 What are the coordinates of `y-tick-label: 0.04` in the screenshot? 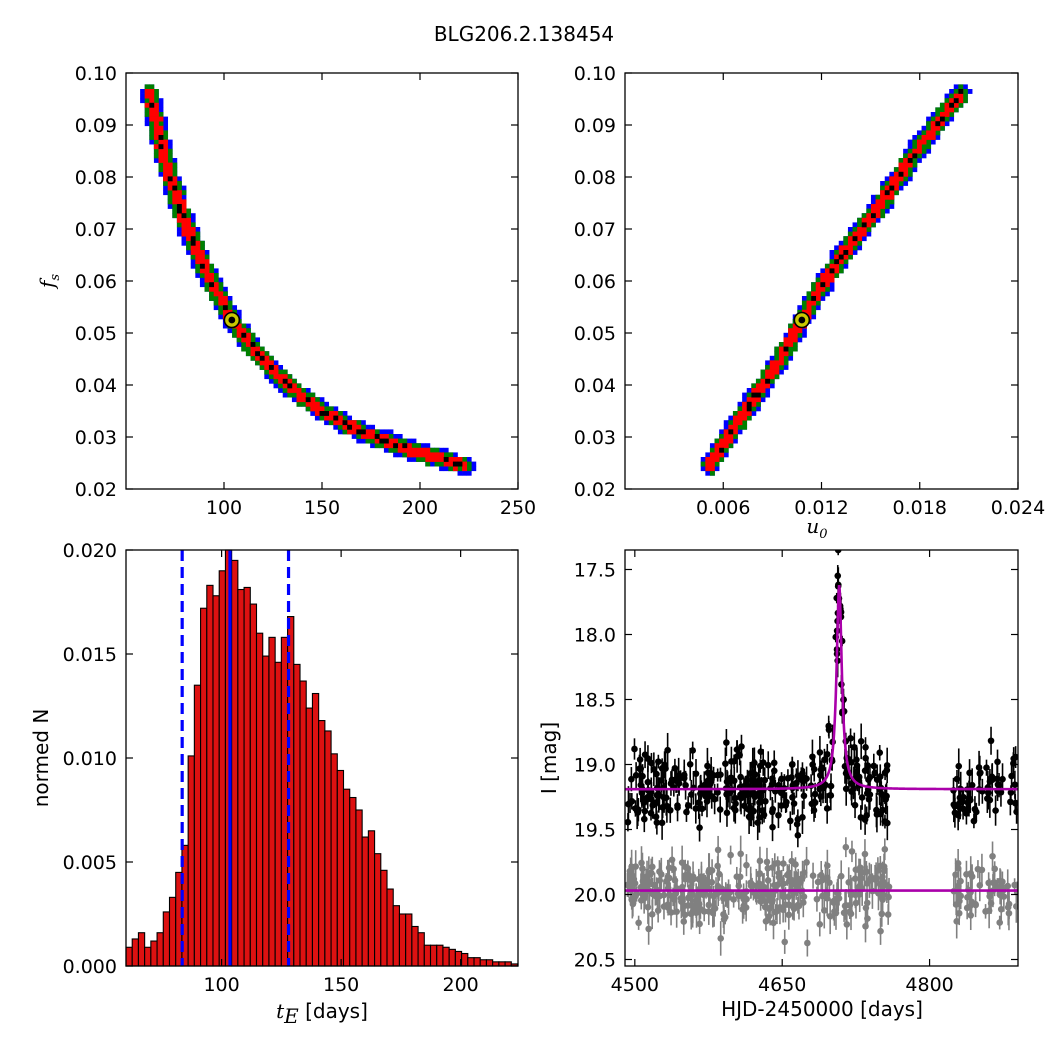 It's located at (96, 386).